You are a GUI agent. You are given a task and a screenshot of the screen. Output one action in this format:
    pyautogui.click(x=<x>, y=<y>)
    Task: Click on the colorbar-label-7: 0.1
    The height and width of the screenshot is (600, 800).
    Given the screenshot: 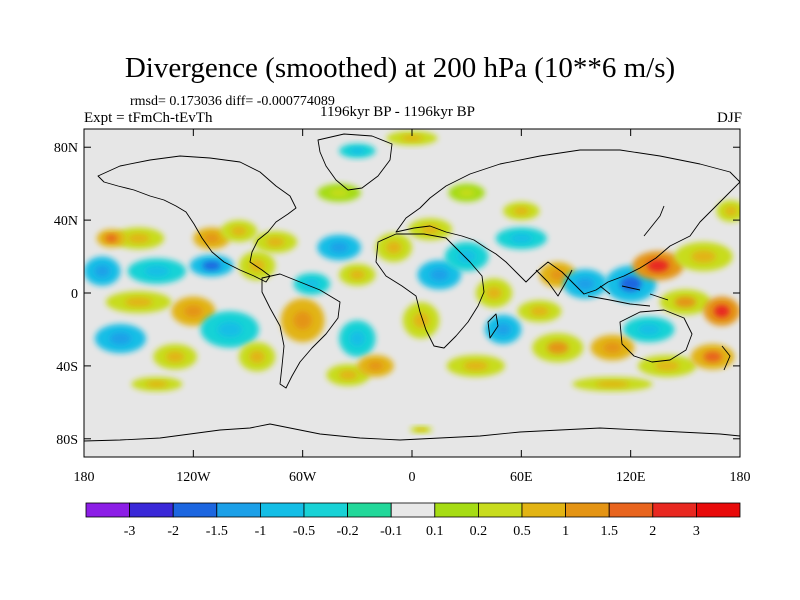 What is the action you would take?
    pyautogui.click(x=435, y=531)
    